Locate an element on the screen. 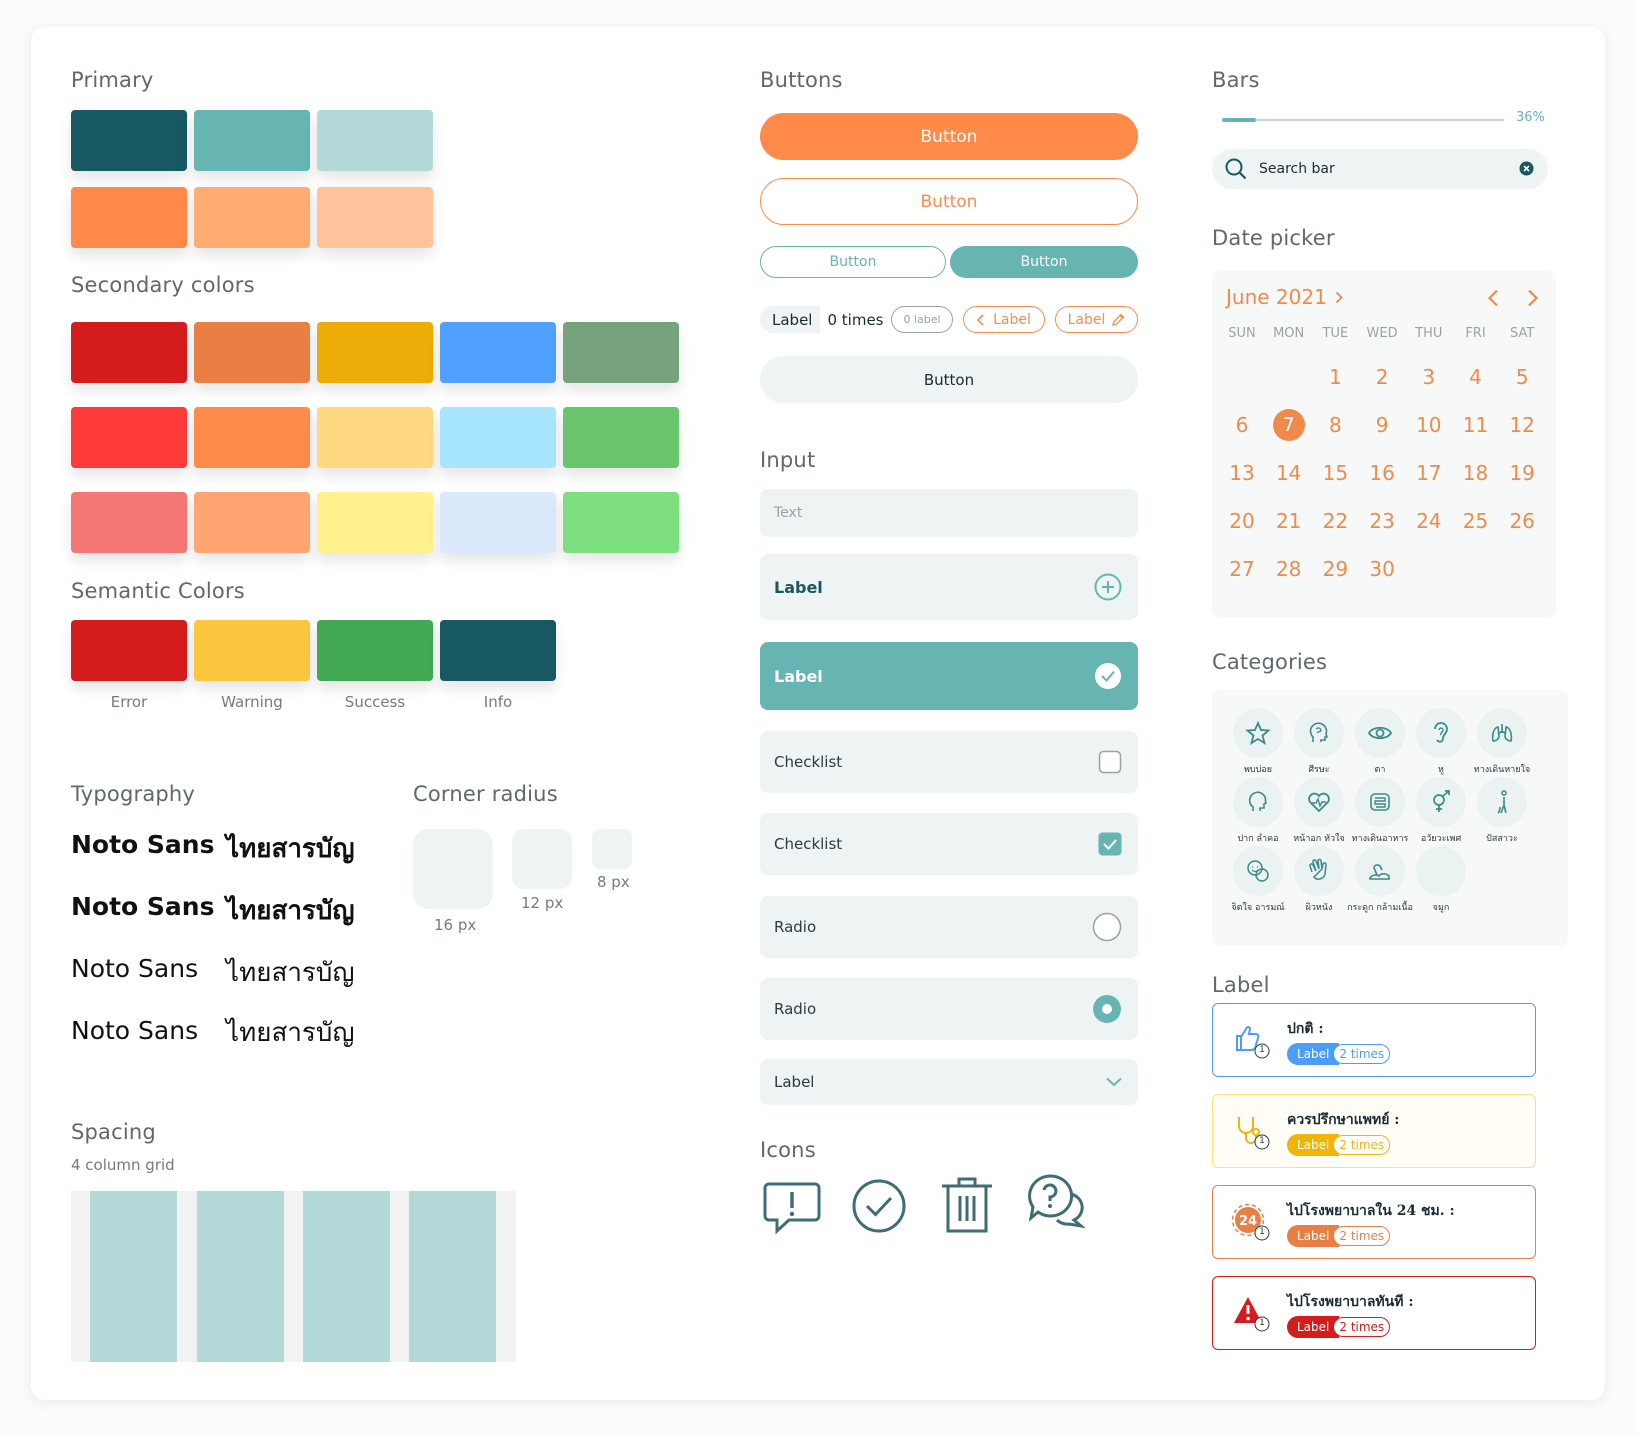  next-month-icon is located at coordinates (1533, 298).